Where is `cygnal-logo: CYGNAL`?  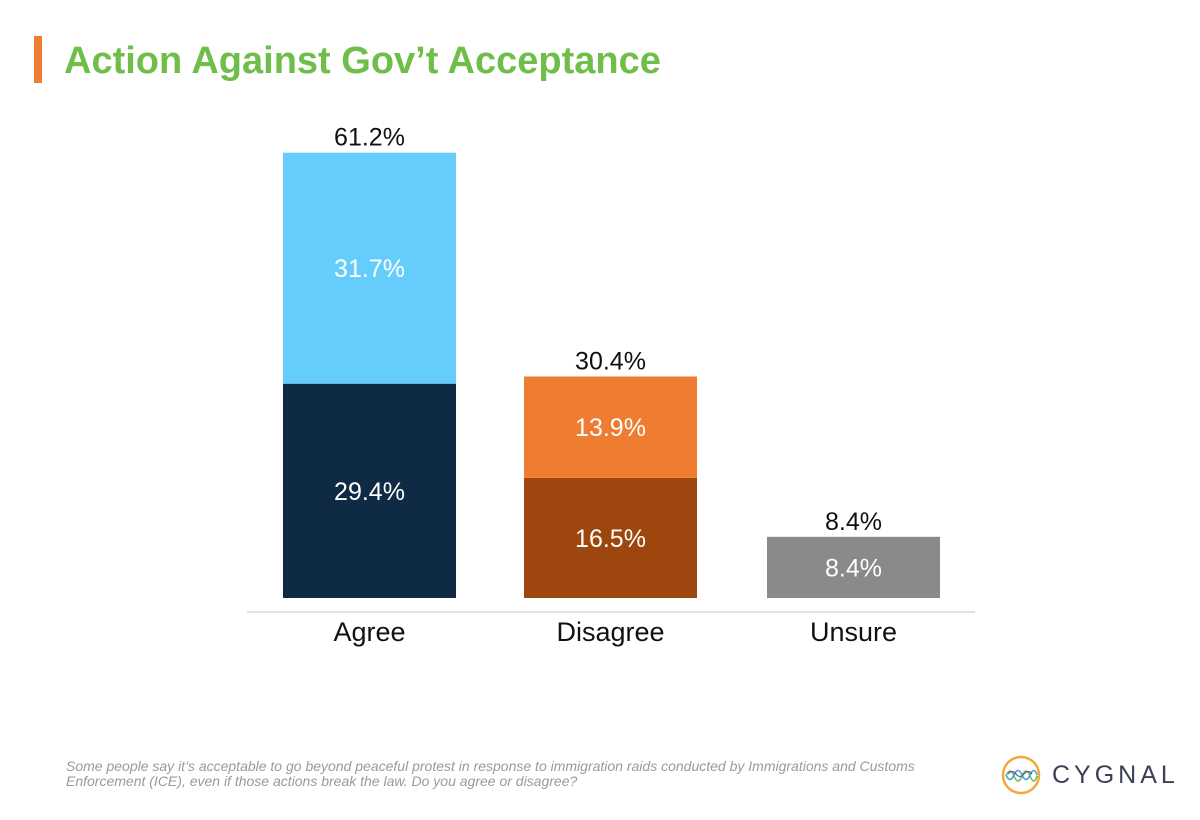 cygnal-logo: CYGNAL is located at coordinates (1090, 775).